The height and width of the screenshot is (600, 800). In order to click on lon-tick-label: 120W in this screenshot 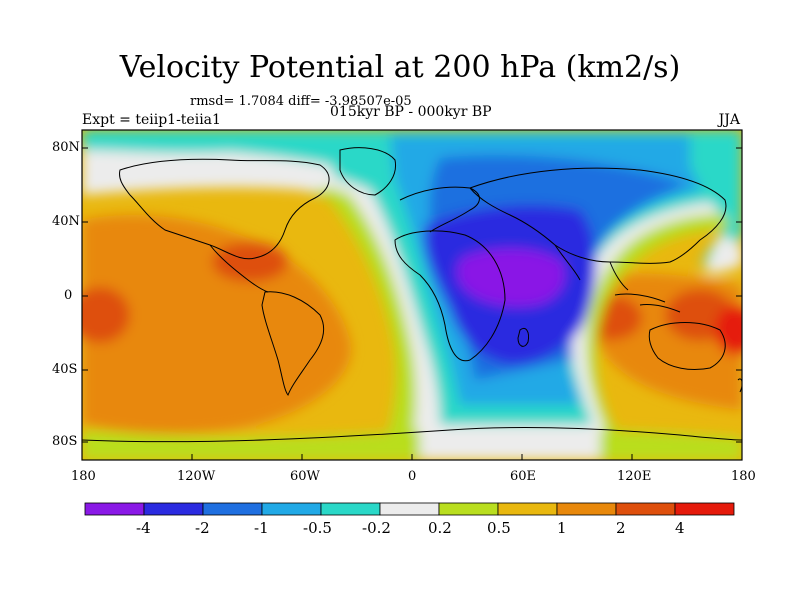, I will do `click(196, 476)`.